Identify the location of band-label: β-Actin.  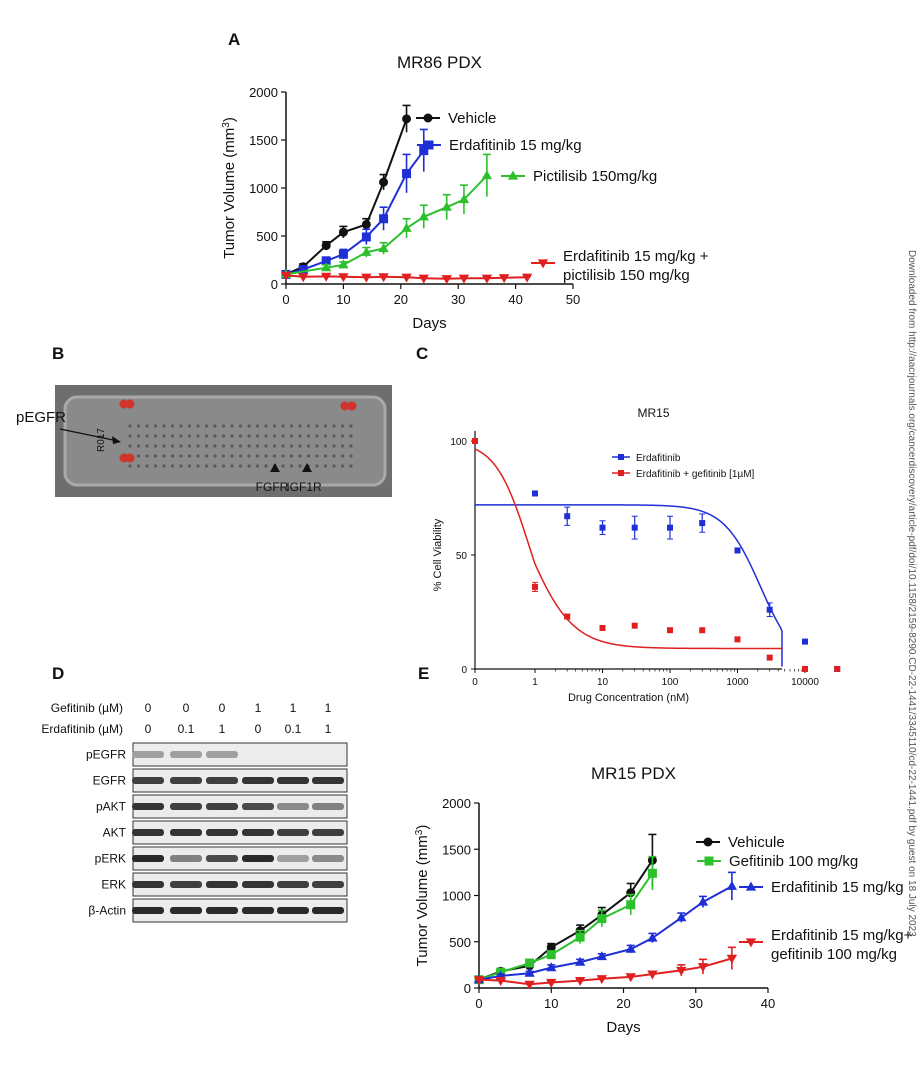
(107, 911).